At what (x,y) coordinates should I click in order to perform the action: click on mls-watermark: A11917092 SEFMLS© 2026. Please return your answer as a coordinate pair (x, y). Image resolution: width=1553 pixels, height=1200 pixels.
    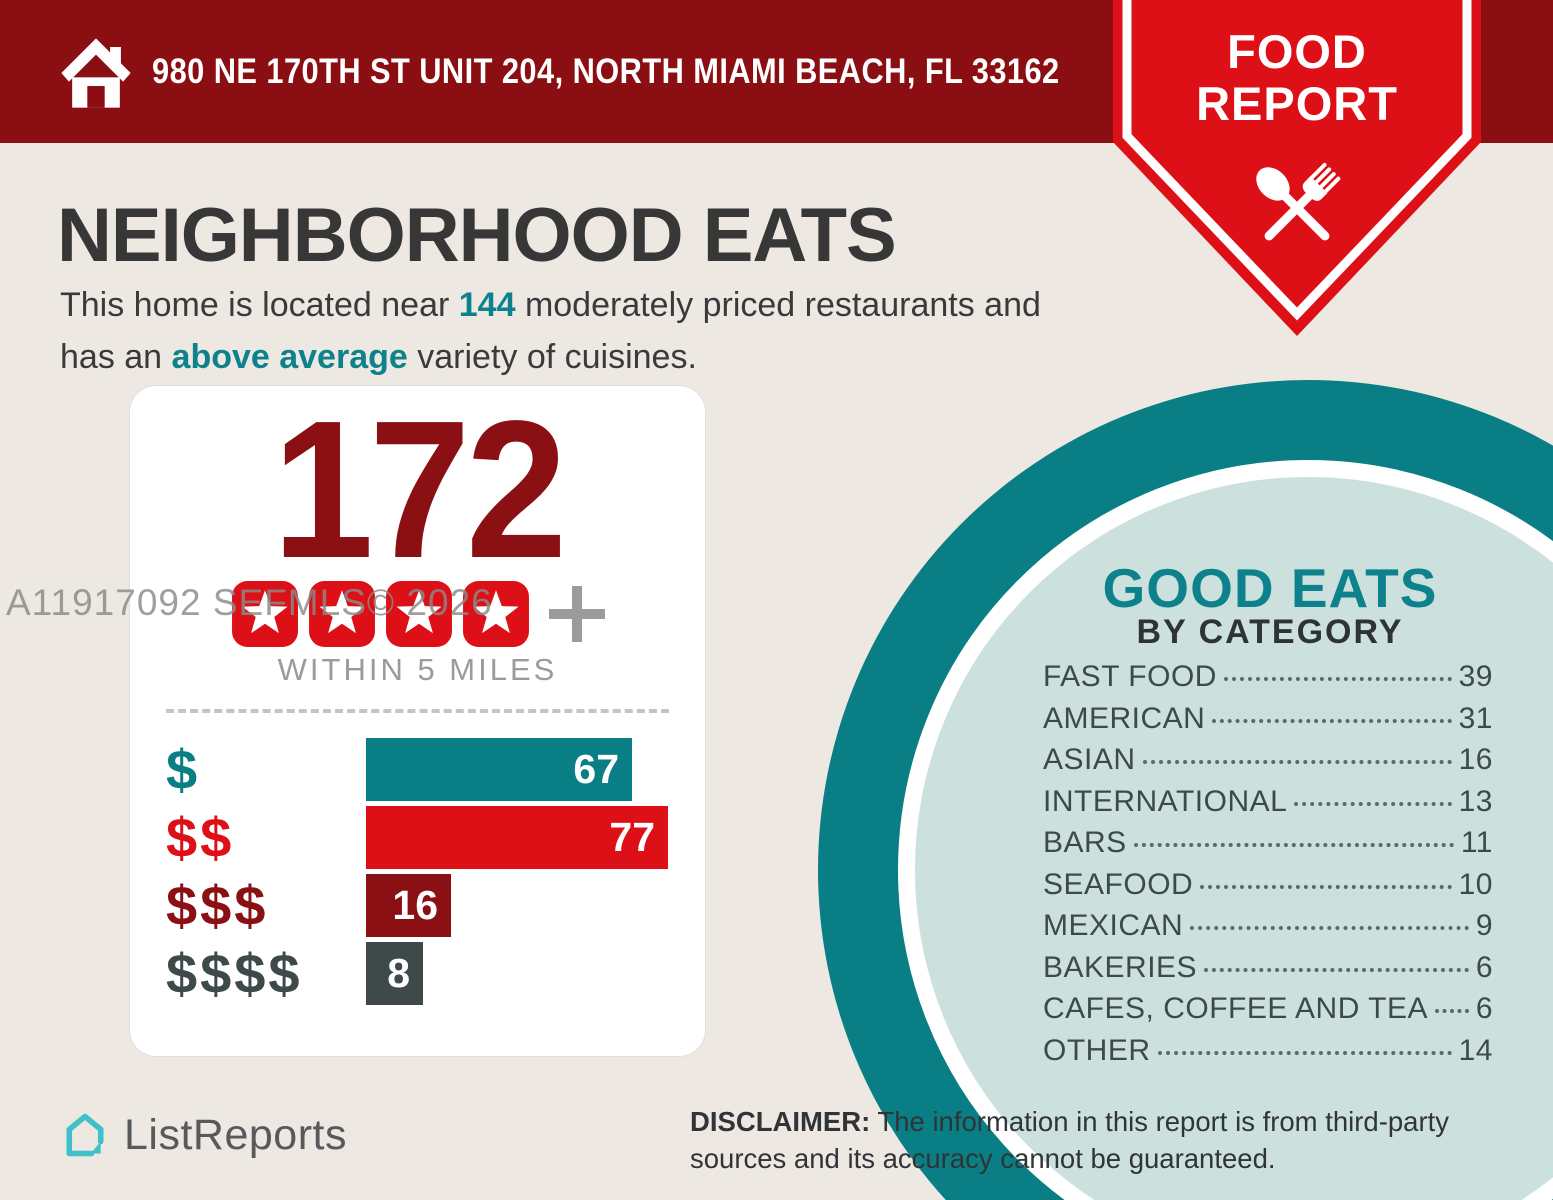
    Looking at the image, I should click on (249, 602).